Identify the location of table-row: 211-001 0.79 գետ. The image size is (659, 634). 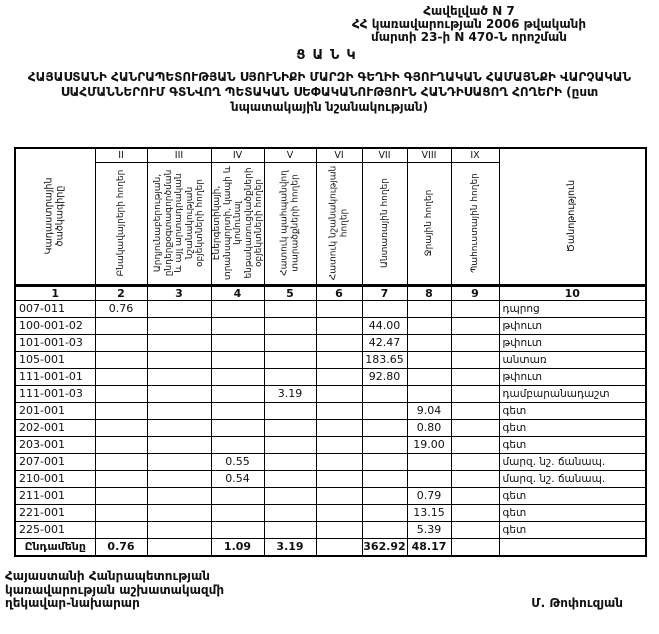
(330, 495).